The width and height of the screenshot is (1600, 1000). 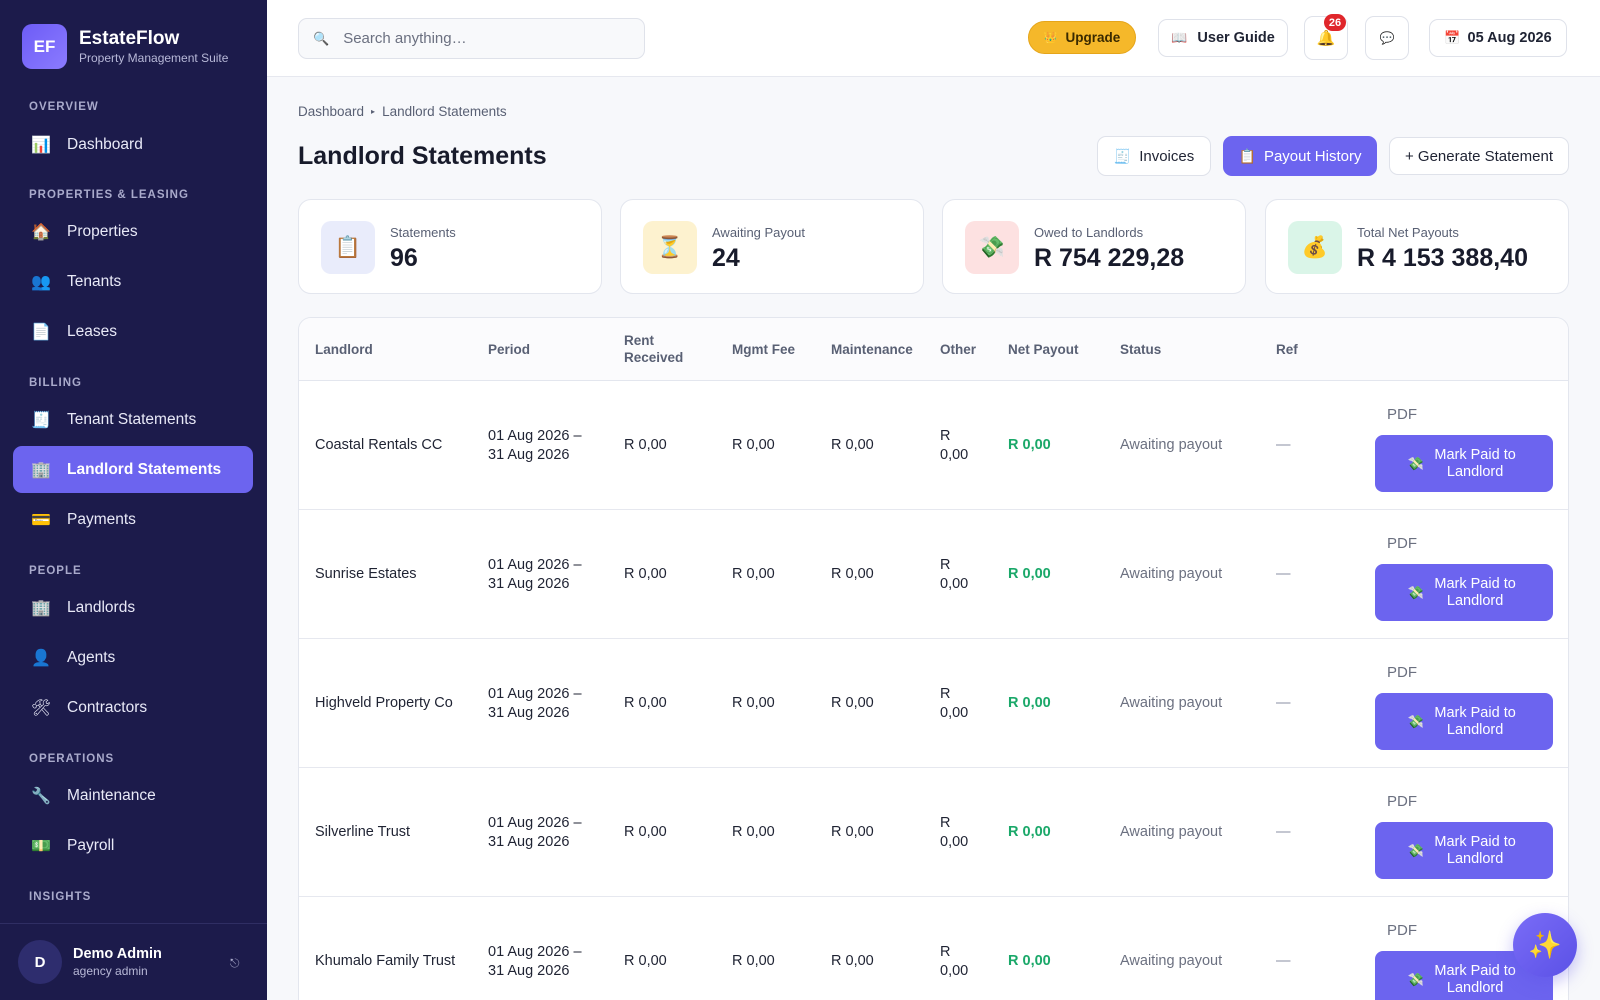 What do you see at coordinates (1498, 38) in the screenshot?
I see `date-picker-button: 📅 05 Aug 2026` at bounding box center [1498, 38].